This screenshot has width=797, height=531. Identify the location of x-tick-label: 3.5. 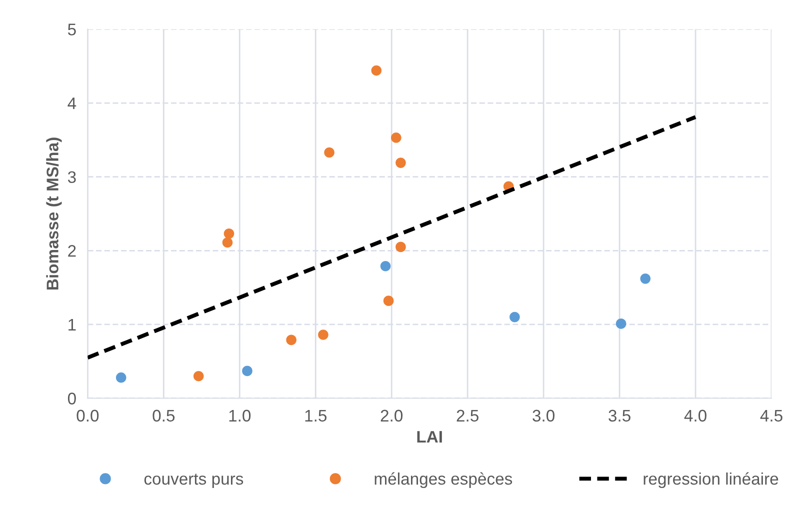
(619, 416).